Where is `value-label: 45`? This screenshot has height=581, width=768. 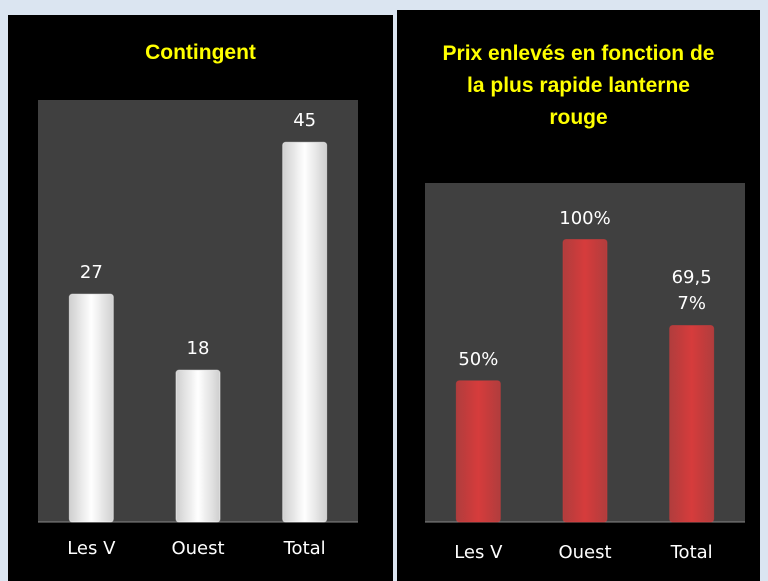 value-label: 45 is located at coordinates (305, 121).